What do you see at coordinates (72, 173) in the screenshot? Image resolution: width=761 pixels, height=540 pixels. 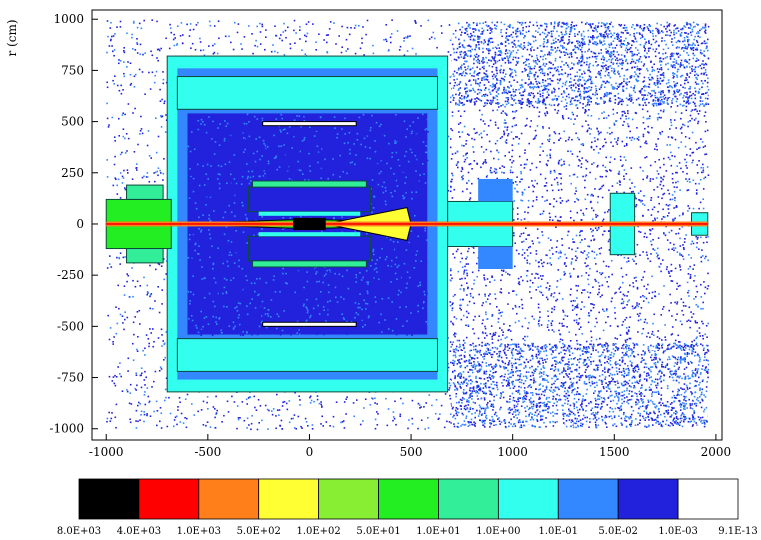 I see `y-tick-label: 250` at bounding box center [72, 173].